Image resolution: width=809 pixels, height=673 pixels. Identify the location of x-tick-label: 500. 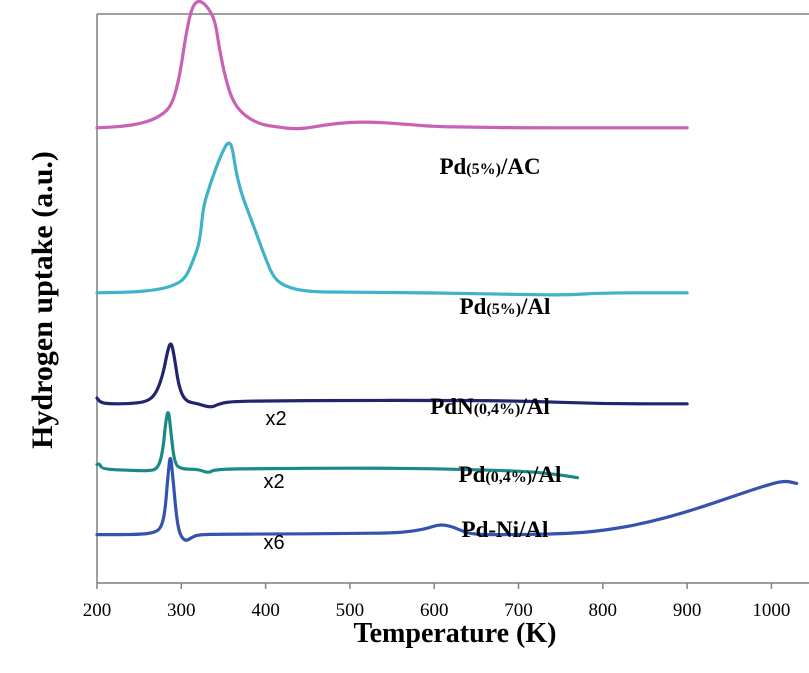
(350, 610).